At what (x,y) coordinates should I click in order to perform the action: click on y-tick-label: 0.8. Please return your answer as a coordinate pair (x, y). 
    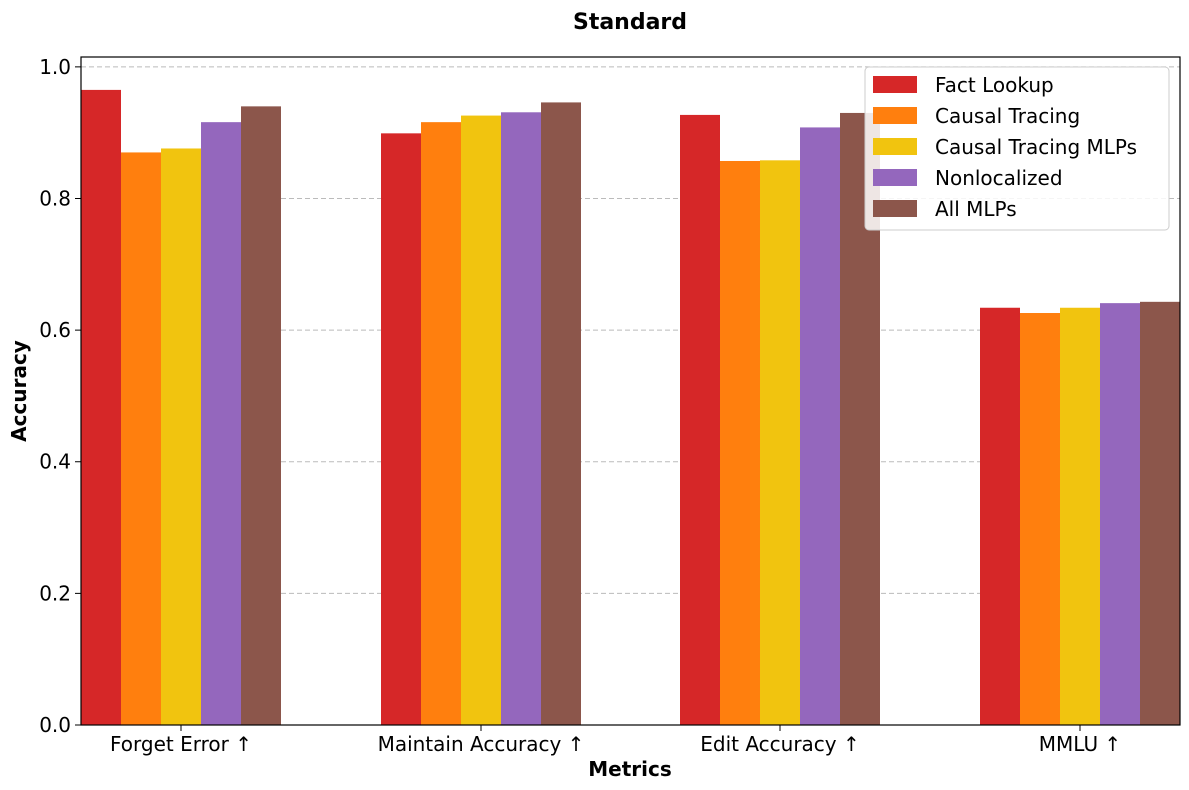
    Looking at the image, I should click on (55, 198).